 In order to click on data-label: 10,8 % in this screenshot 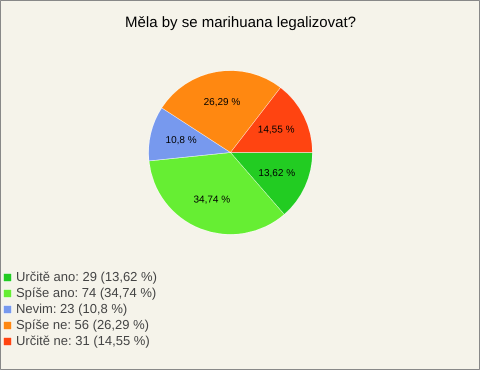, I will do `click(181, 140)`.